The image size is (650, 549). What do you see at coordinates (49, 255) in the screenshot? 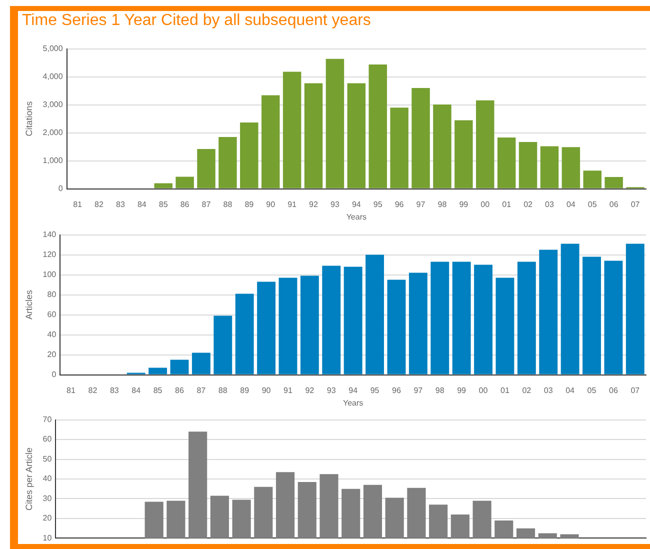
I see `y-tick-label: 120` at bounding box center [49, 255].